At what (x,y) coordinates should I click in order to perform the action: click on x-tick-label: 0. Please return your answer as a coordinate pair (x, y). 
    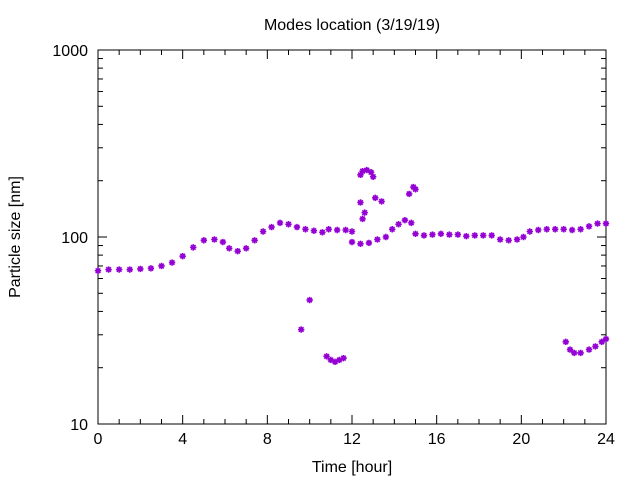
    Looking at the image, I should click on (98, 439).